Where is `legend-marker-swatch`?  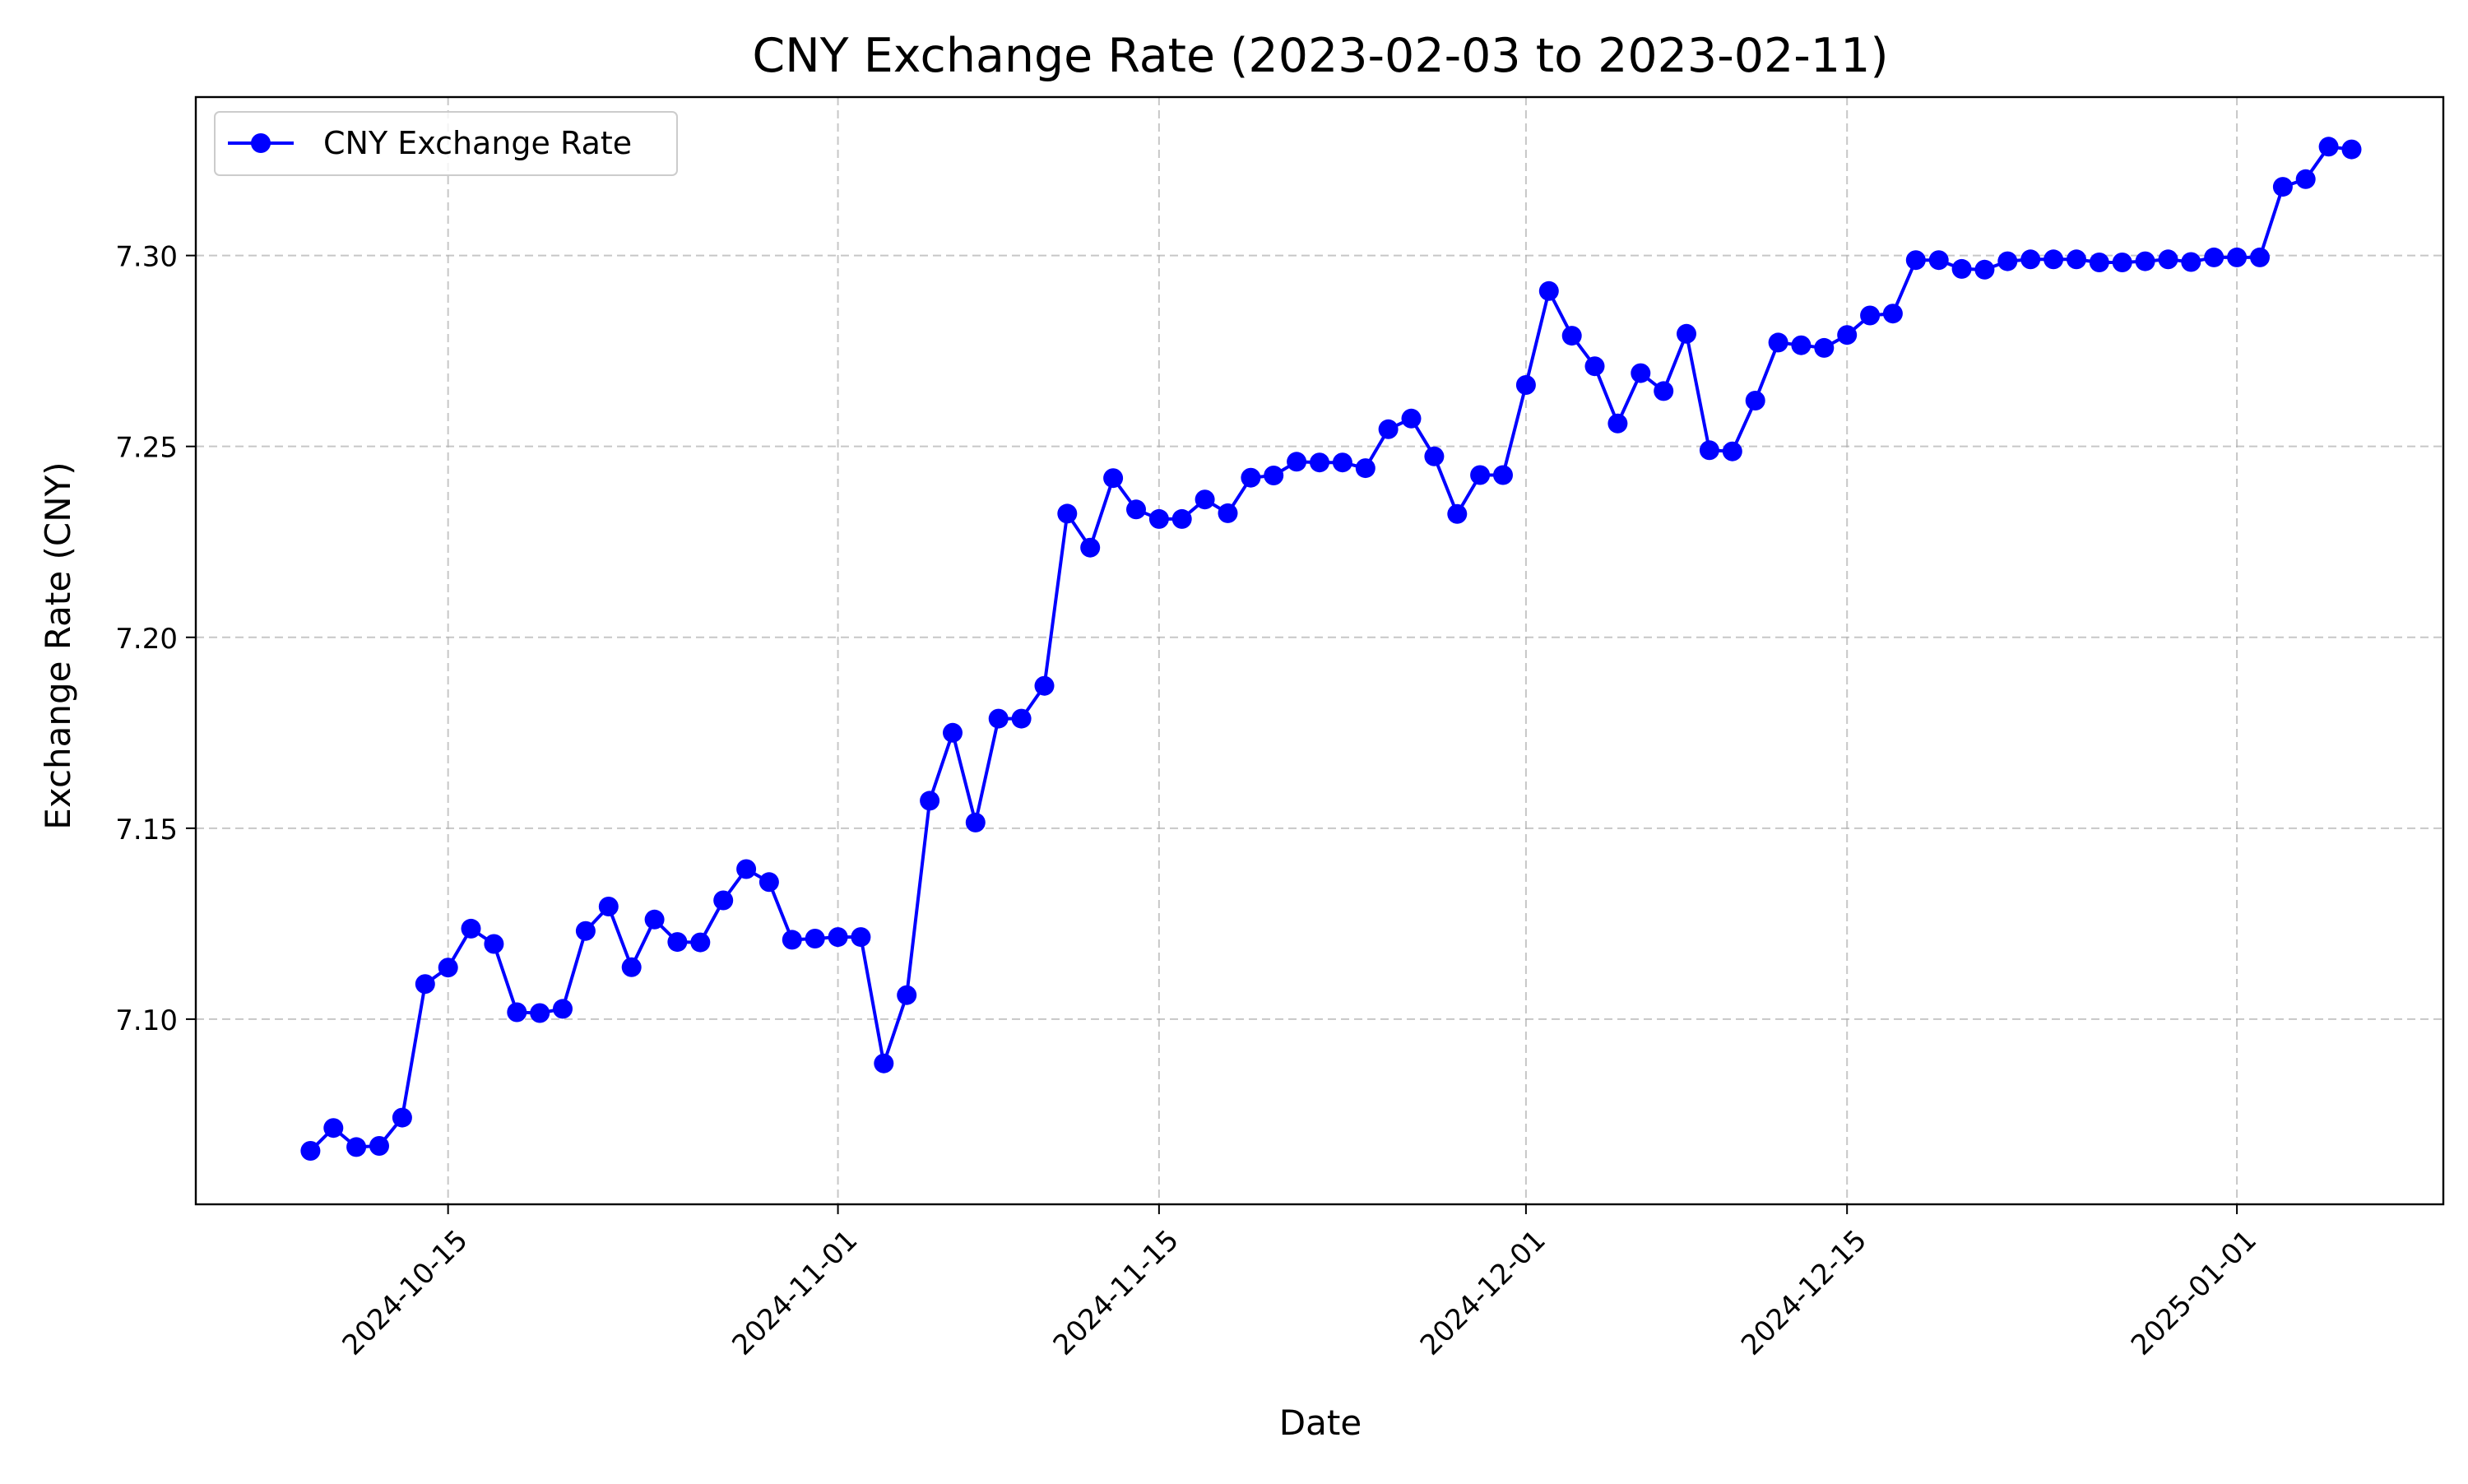
legend-marker-swatch is located at coordinates (261, 143).